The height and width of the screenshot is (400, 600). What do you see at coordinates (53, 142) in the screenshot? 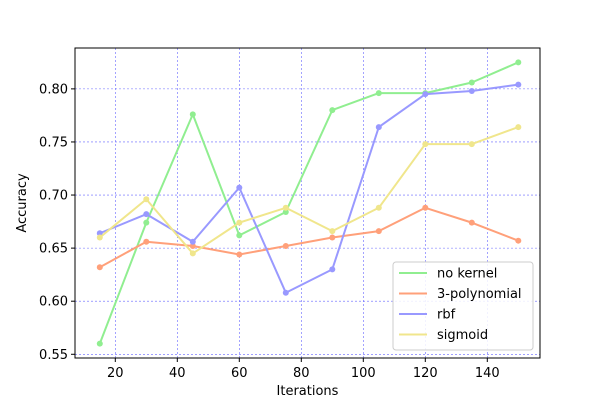
I see `y-tick-label: 0.75` at bounding box center [53, 142].